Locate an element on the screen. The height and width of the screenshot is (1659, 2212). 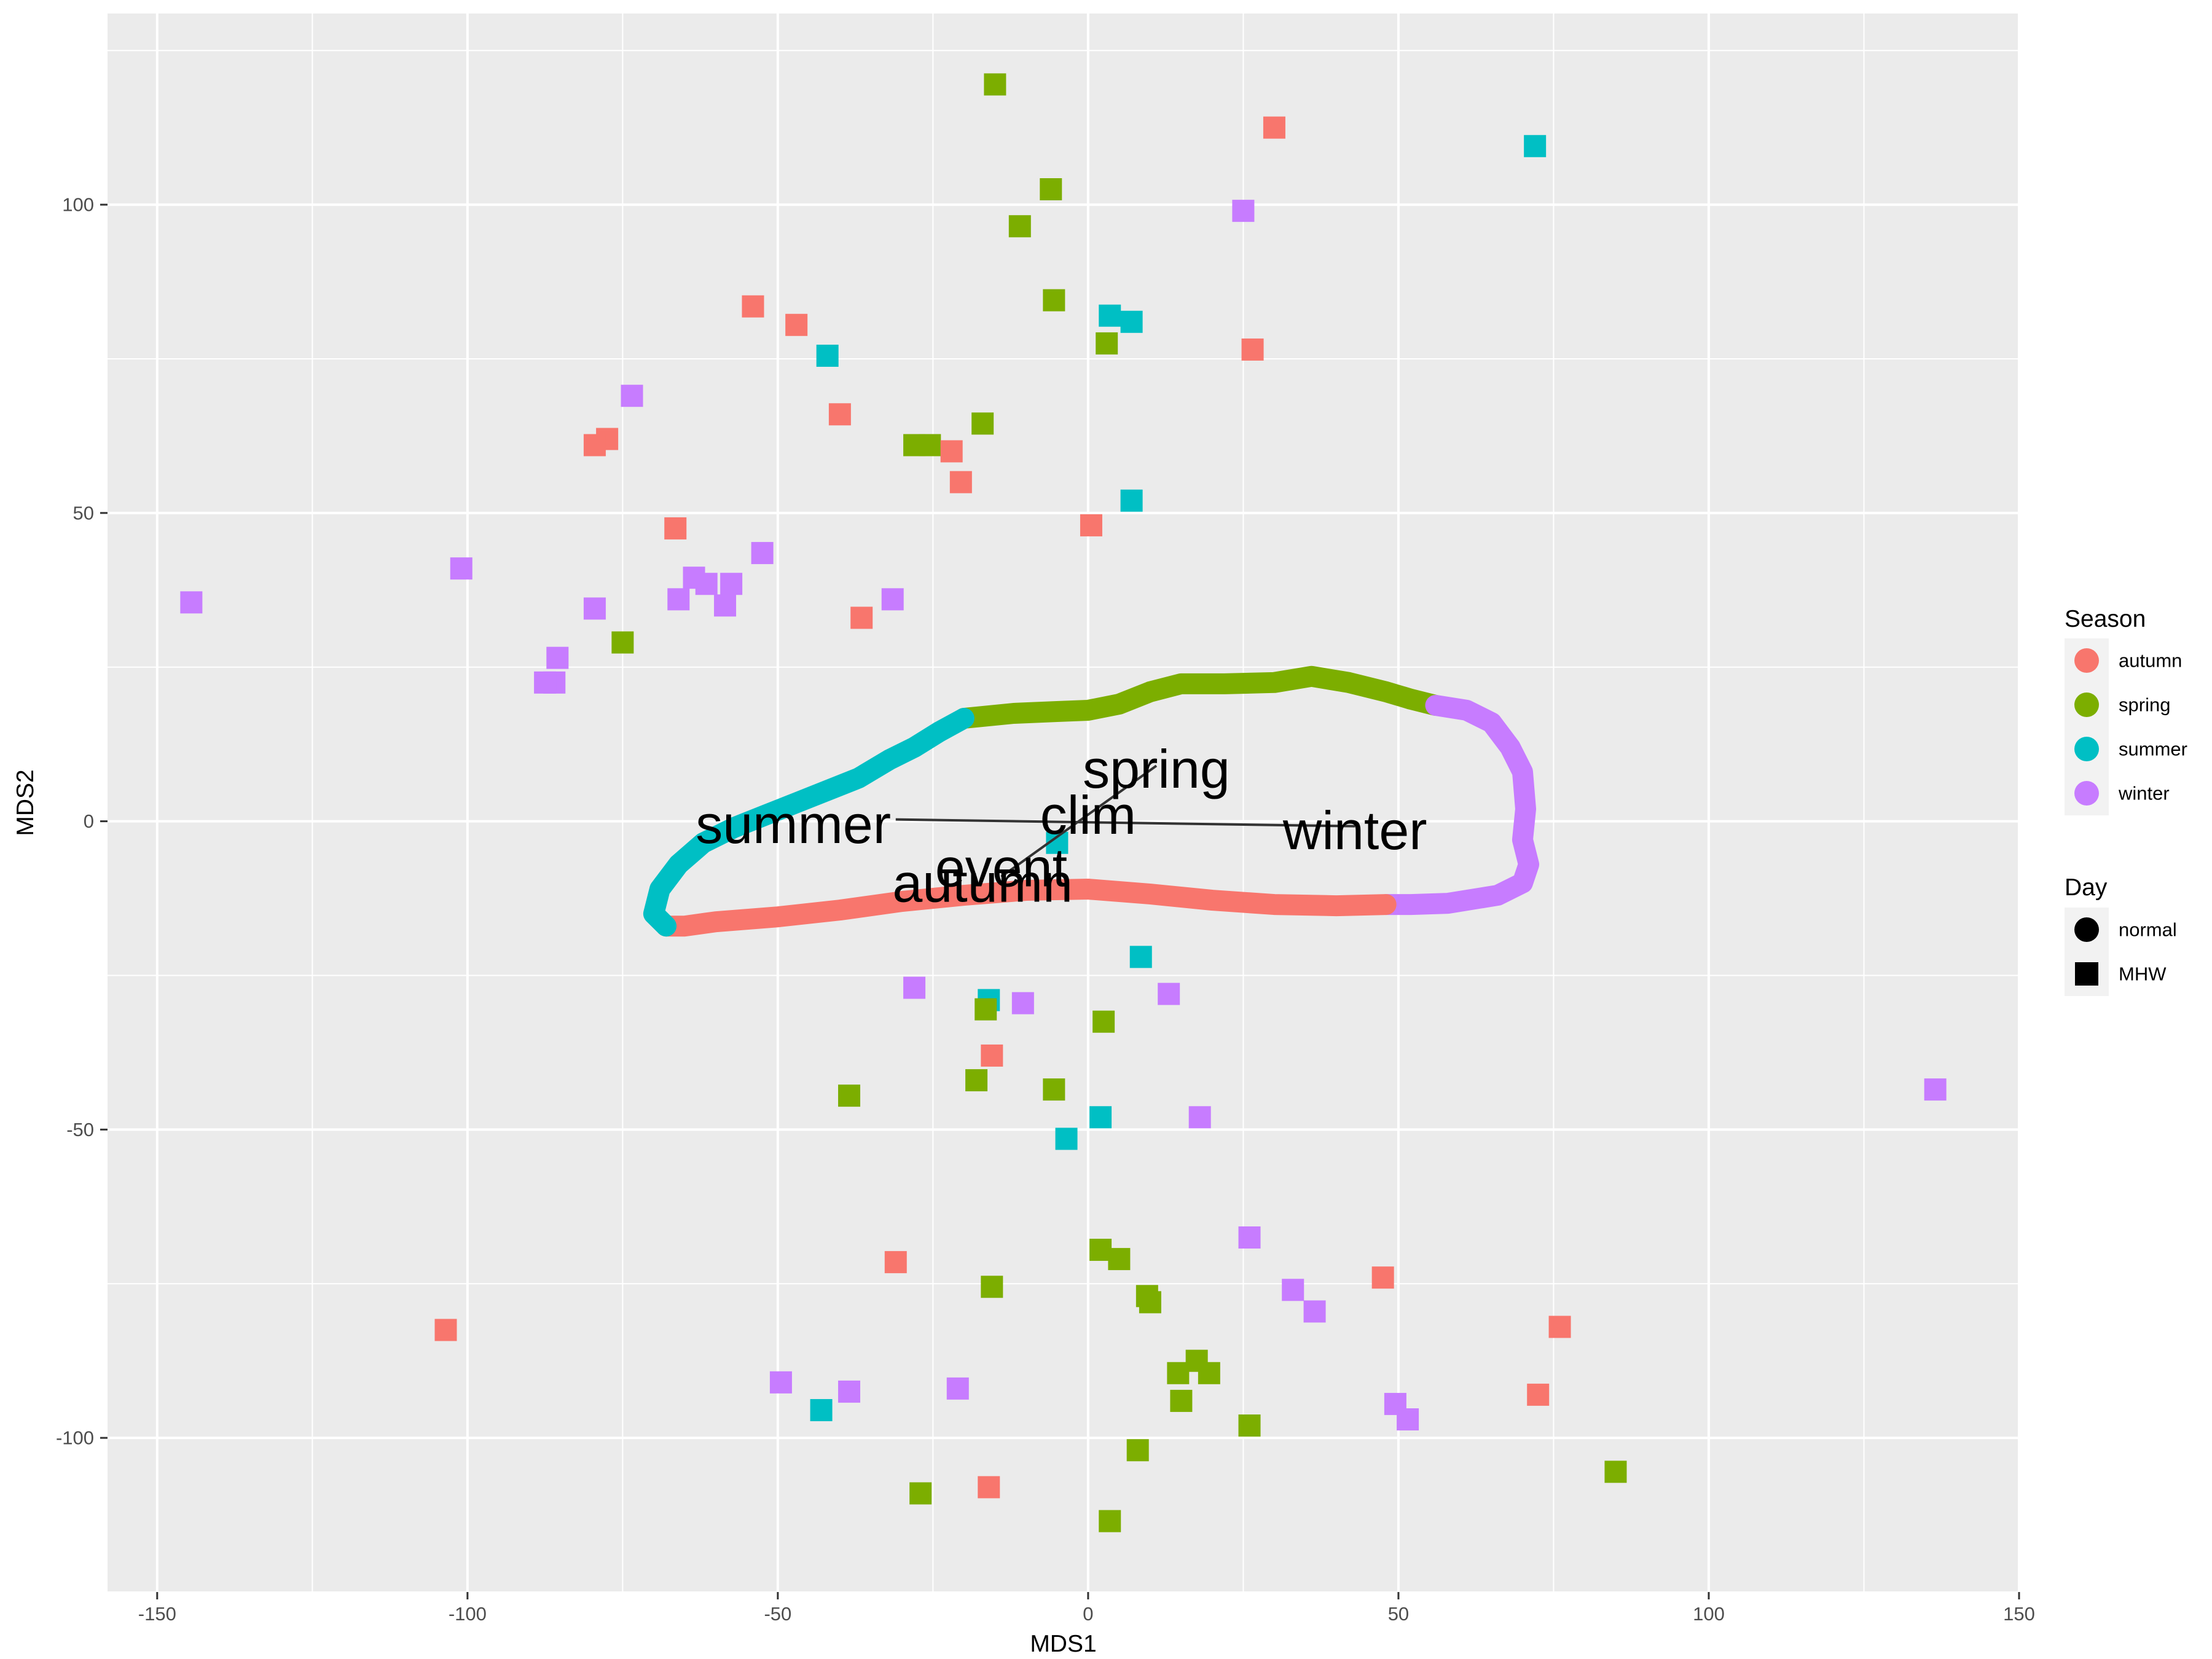
legend-label-circle: normal is located at coordinates (2148, 930).